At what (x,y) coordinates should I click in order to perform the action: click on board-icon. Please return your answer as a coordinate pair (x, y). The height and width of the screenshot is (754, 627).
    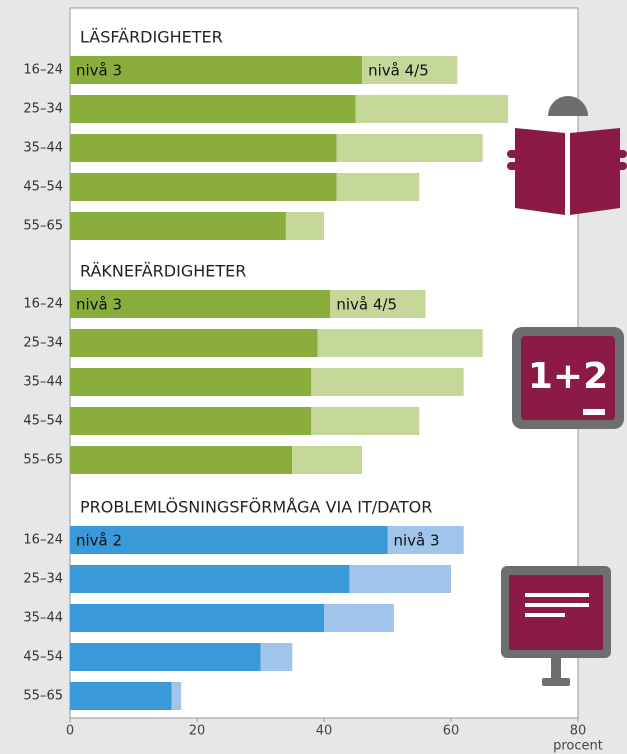
    Looking at the image, I should click on (568, 378).